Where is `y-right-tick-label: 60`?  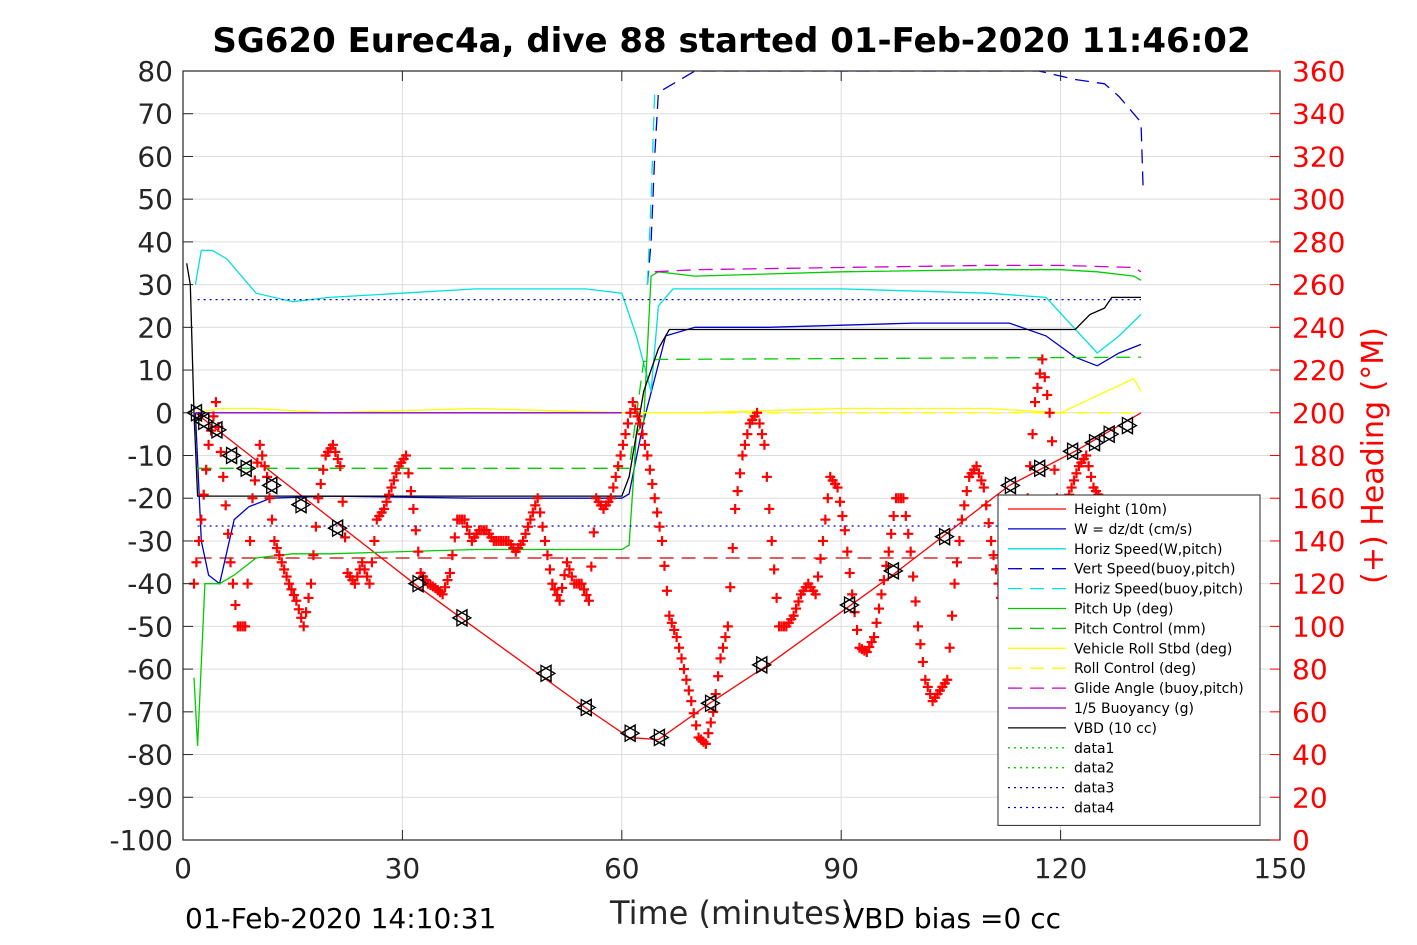
y-right-tick-label: 60 is located at coordinates (1310, 712).